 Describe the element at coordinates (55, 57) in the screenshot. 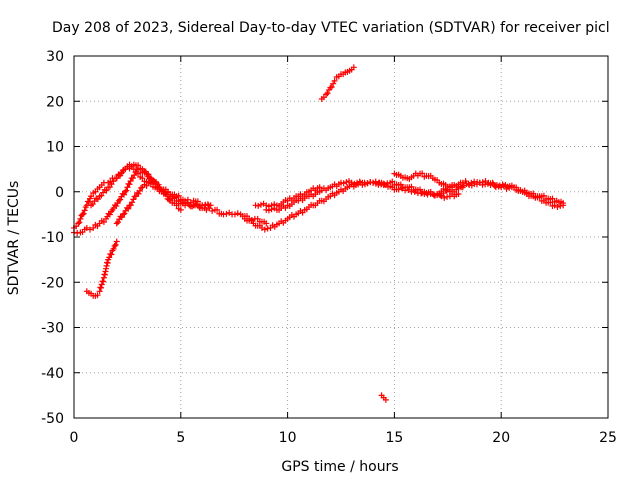

I see `y-tick-label: 30` at that location.